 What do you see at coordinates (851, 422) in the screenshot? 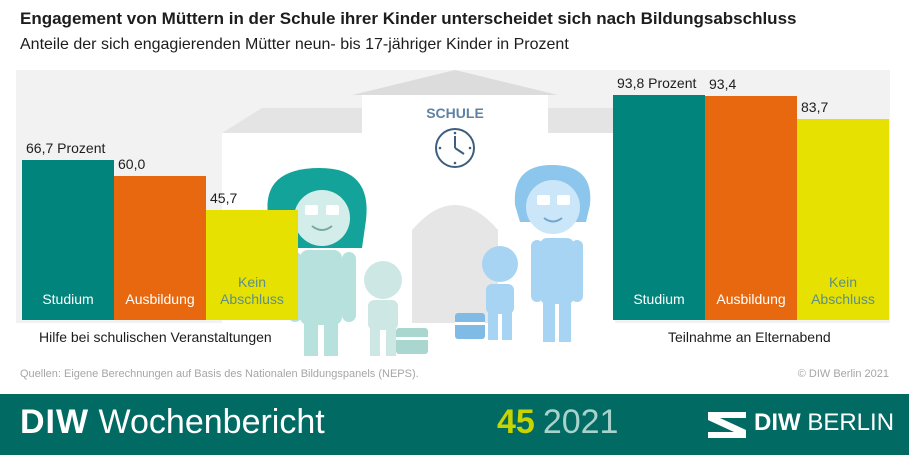
I see `logo-light: BERLIN` at bounding box center [851, 422].